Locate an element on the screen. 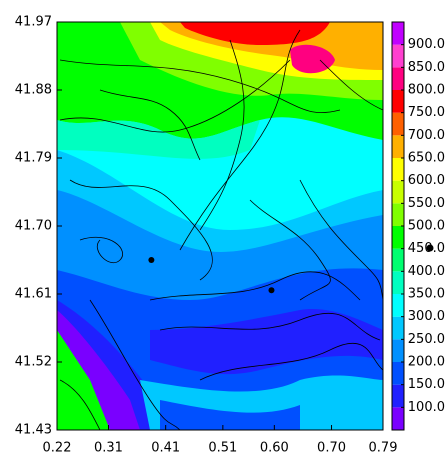 The image size is (448, 467). y-tick-label: 41.88 is located at coordinates (33, 90).